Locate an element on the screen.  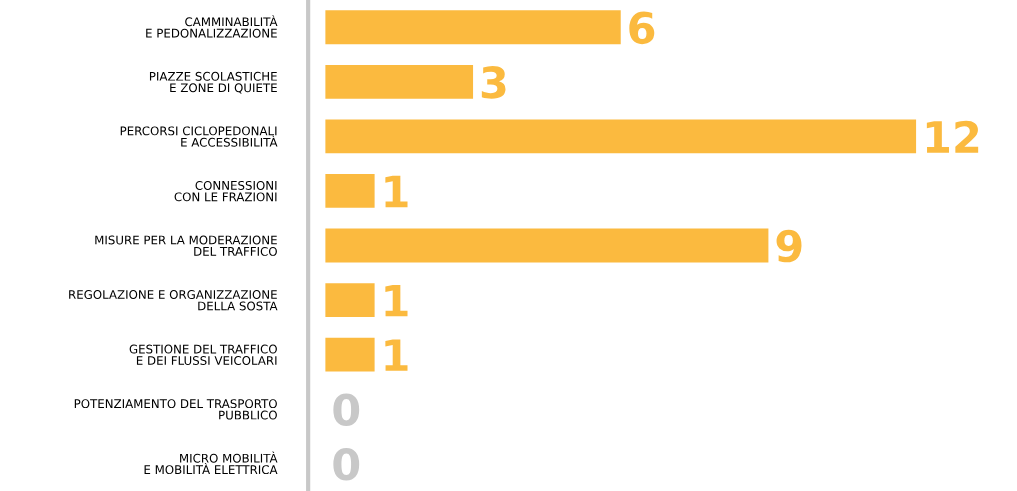
y-tick-label: MICRO MOBILITÀ E MOBILITÀ ELETTRICA is located at coordinates (211, 463).